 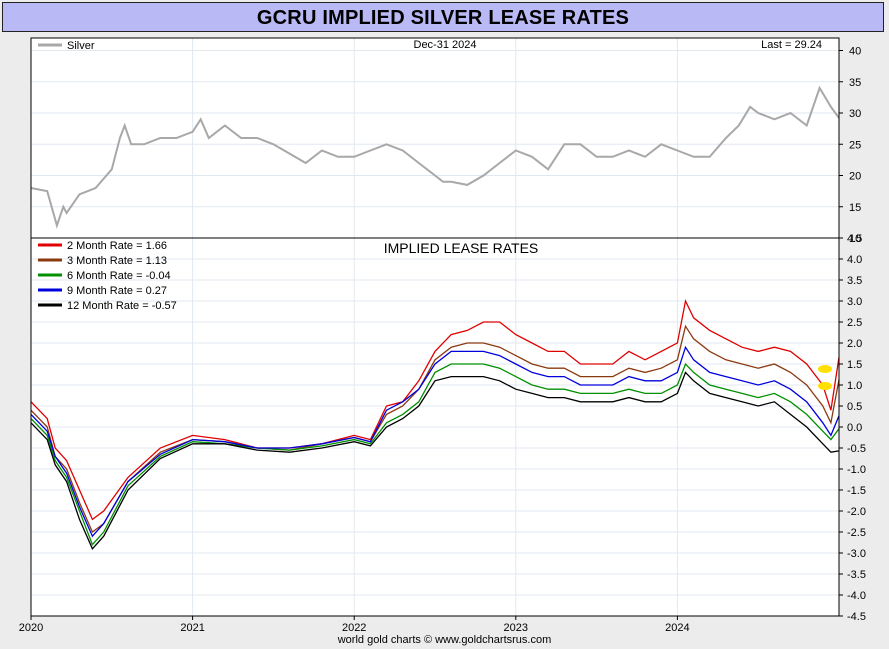 What do you see at coordinates (855, 177) in the screenshot?
I see `silver-ytick-label: 20` at bounding box center [855, 177].